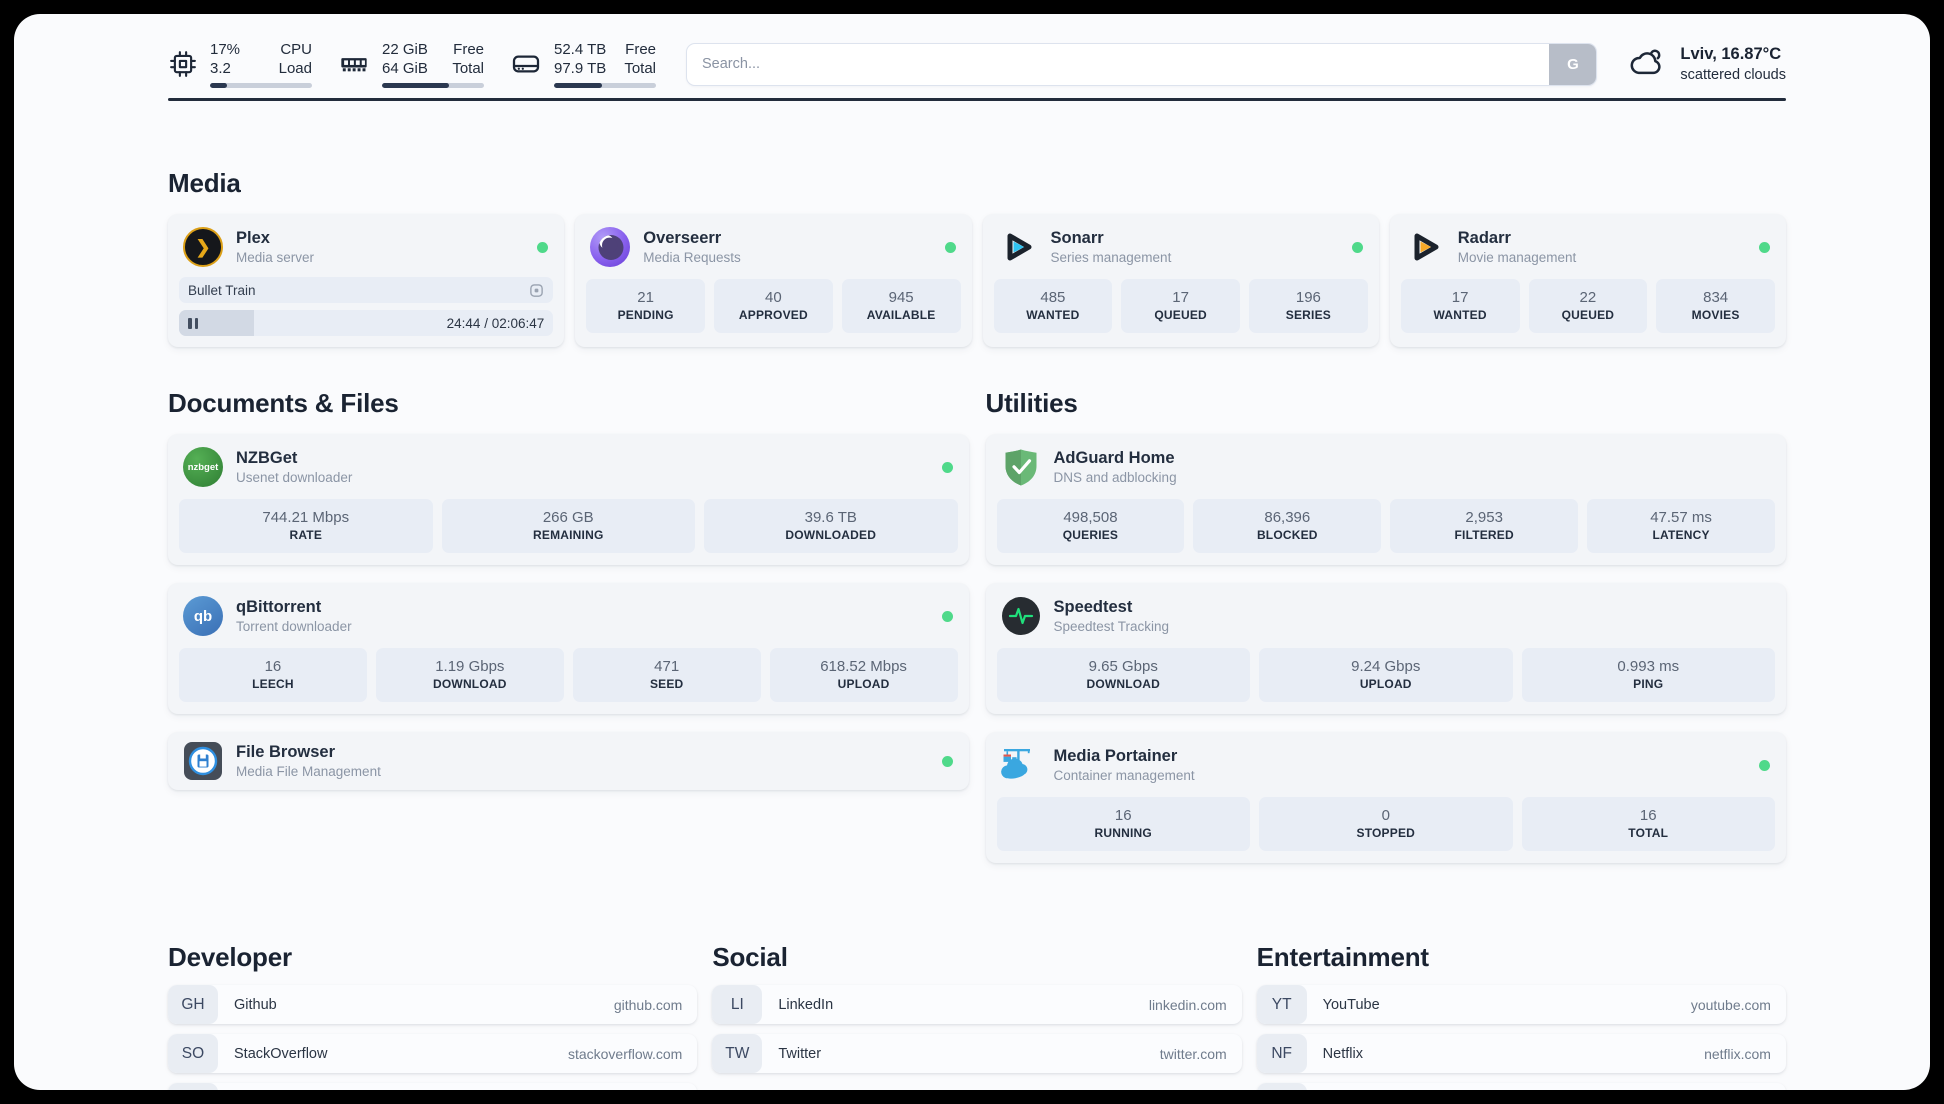  I want to click on service-card-filebrowser: File Browser Media File Management, so click(568, 761).